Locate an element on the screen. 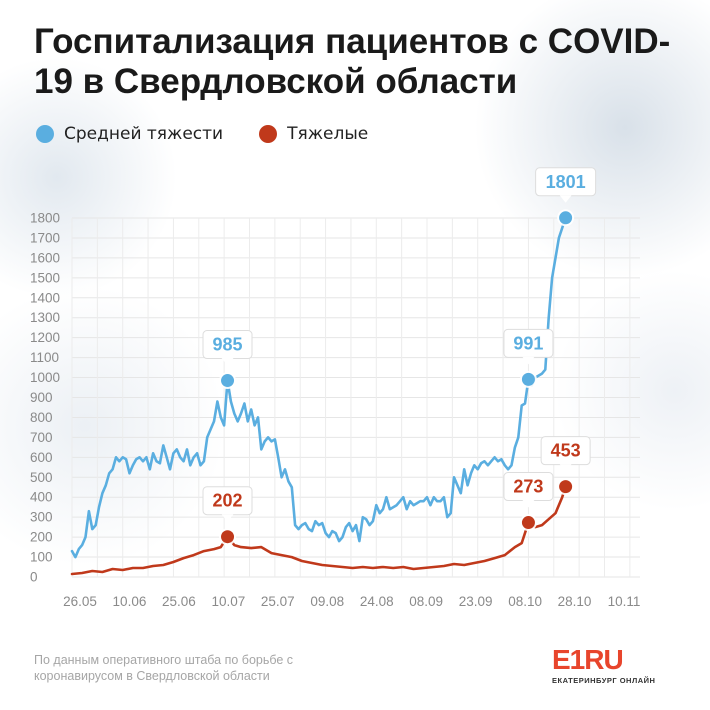 The width and height of the screenshot is (710, 710). logo-subtitle: ЕКАТЕРИНБУРГ ОНЛАЙН is located at coordinates (604, 680).